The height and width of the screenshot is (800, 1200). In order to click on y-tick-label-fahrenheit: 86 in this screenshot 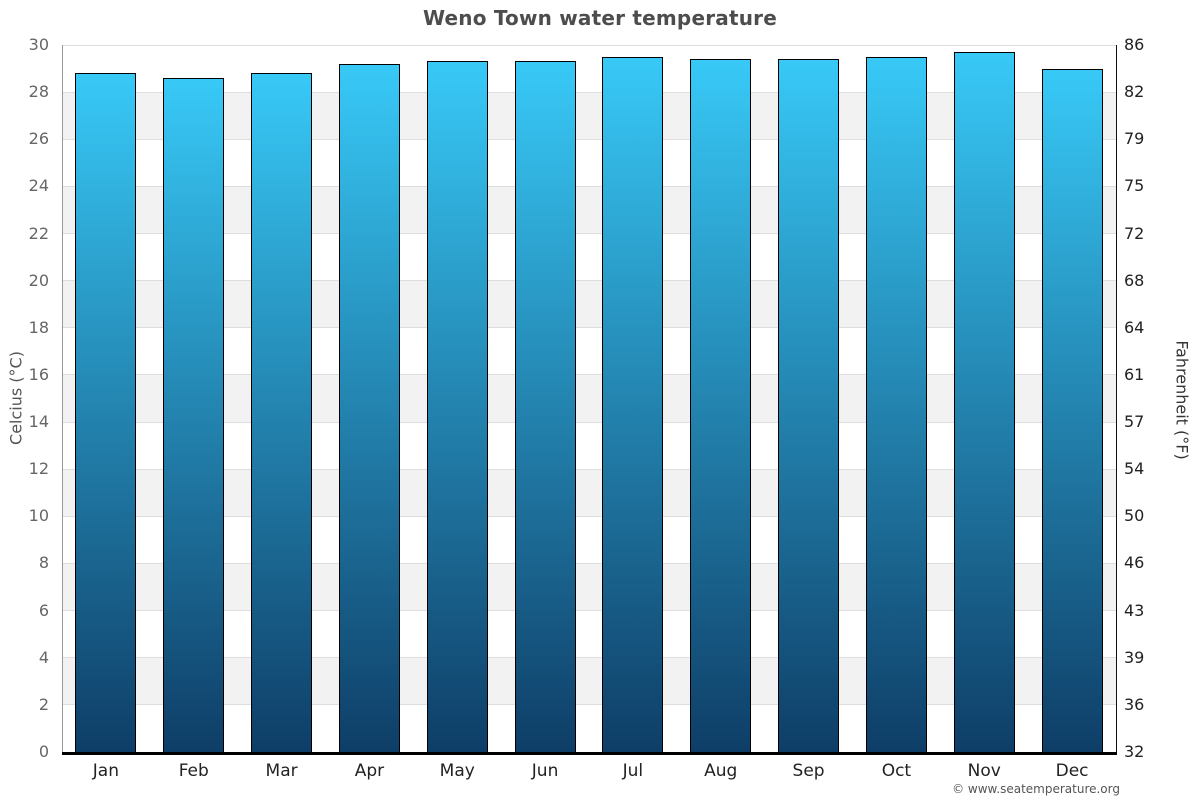, I will do `click(1134, 44)`.